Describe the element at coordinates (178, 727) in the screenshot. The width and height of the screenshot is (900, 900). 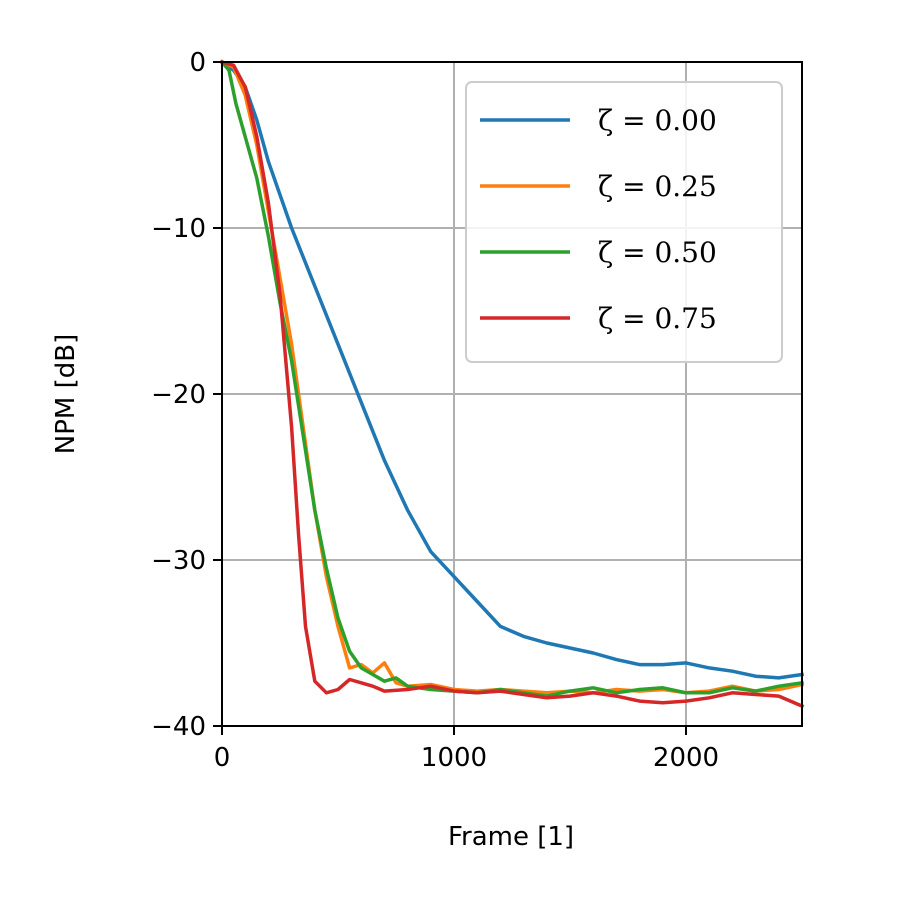
I see `y-tick-label: −40` at that location.